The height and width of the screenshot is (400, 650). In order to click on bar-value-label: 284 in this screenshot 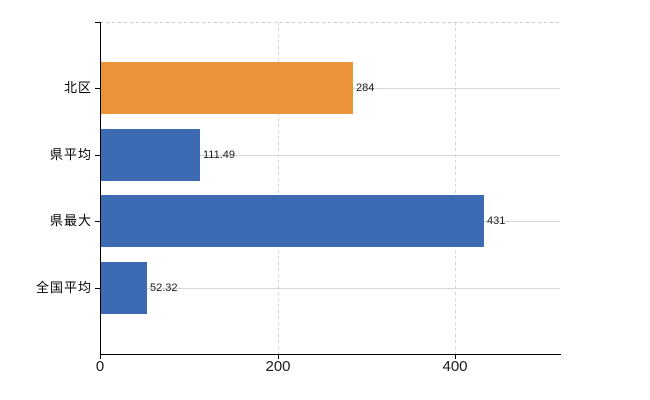, I will do `click(365, 88)`.